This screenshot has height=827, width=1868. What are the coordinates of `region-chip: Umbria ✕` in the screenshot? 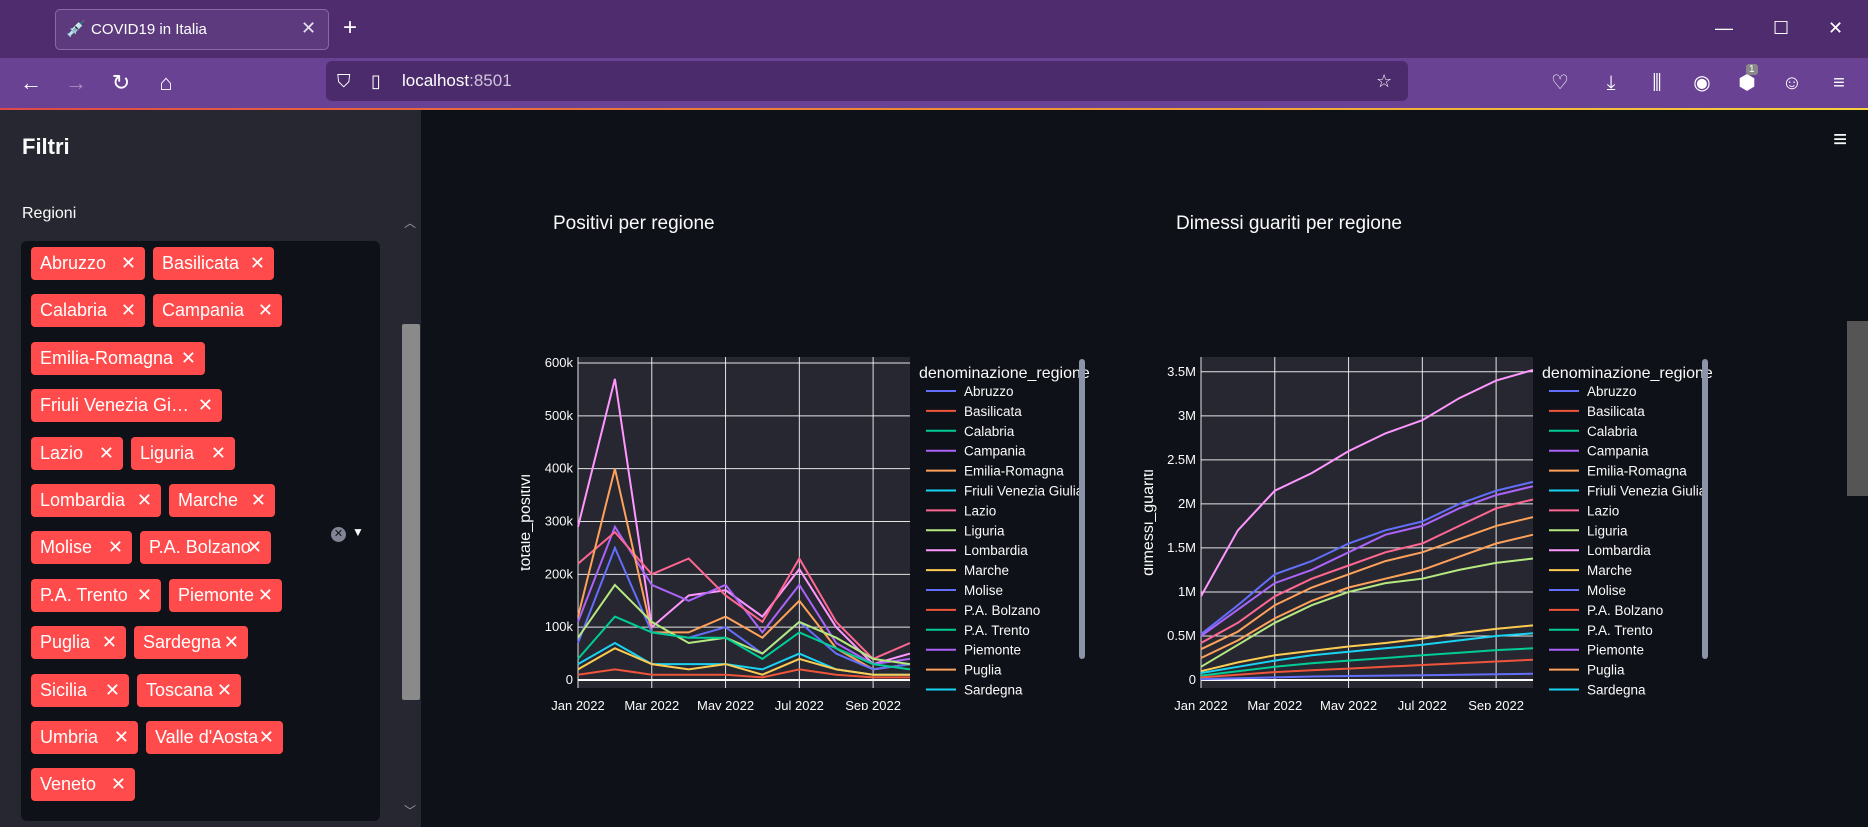 It's located at (84, 737).